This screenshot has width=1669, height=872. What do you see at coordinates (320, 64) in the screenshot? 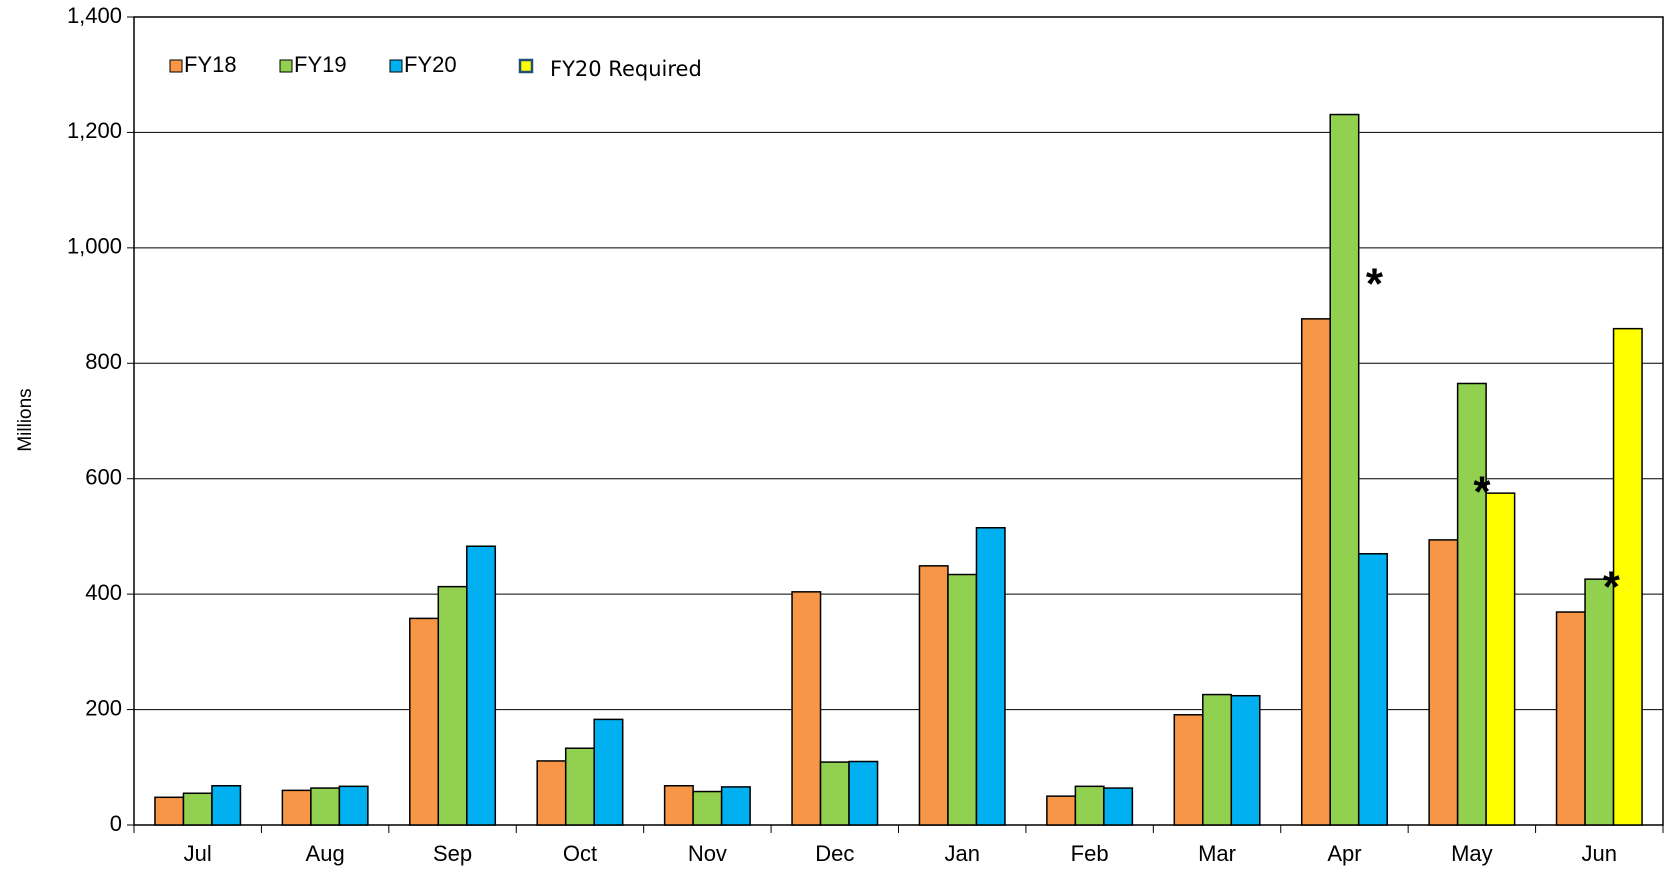
I see `legend-label: FY19` at bounding box center [320, 64].